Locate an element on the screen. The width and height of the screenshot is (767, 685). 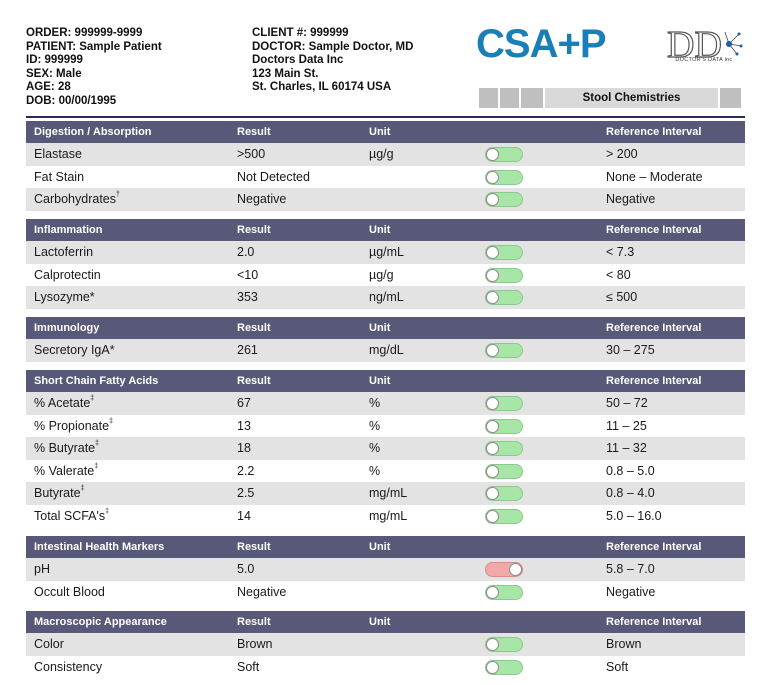
analyte-label: Fat Stain is located at coordinates (59, 176).